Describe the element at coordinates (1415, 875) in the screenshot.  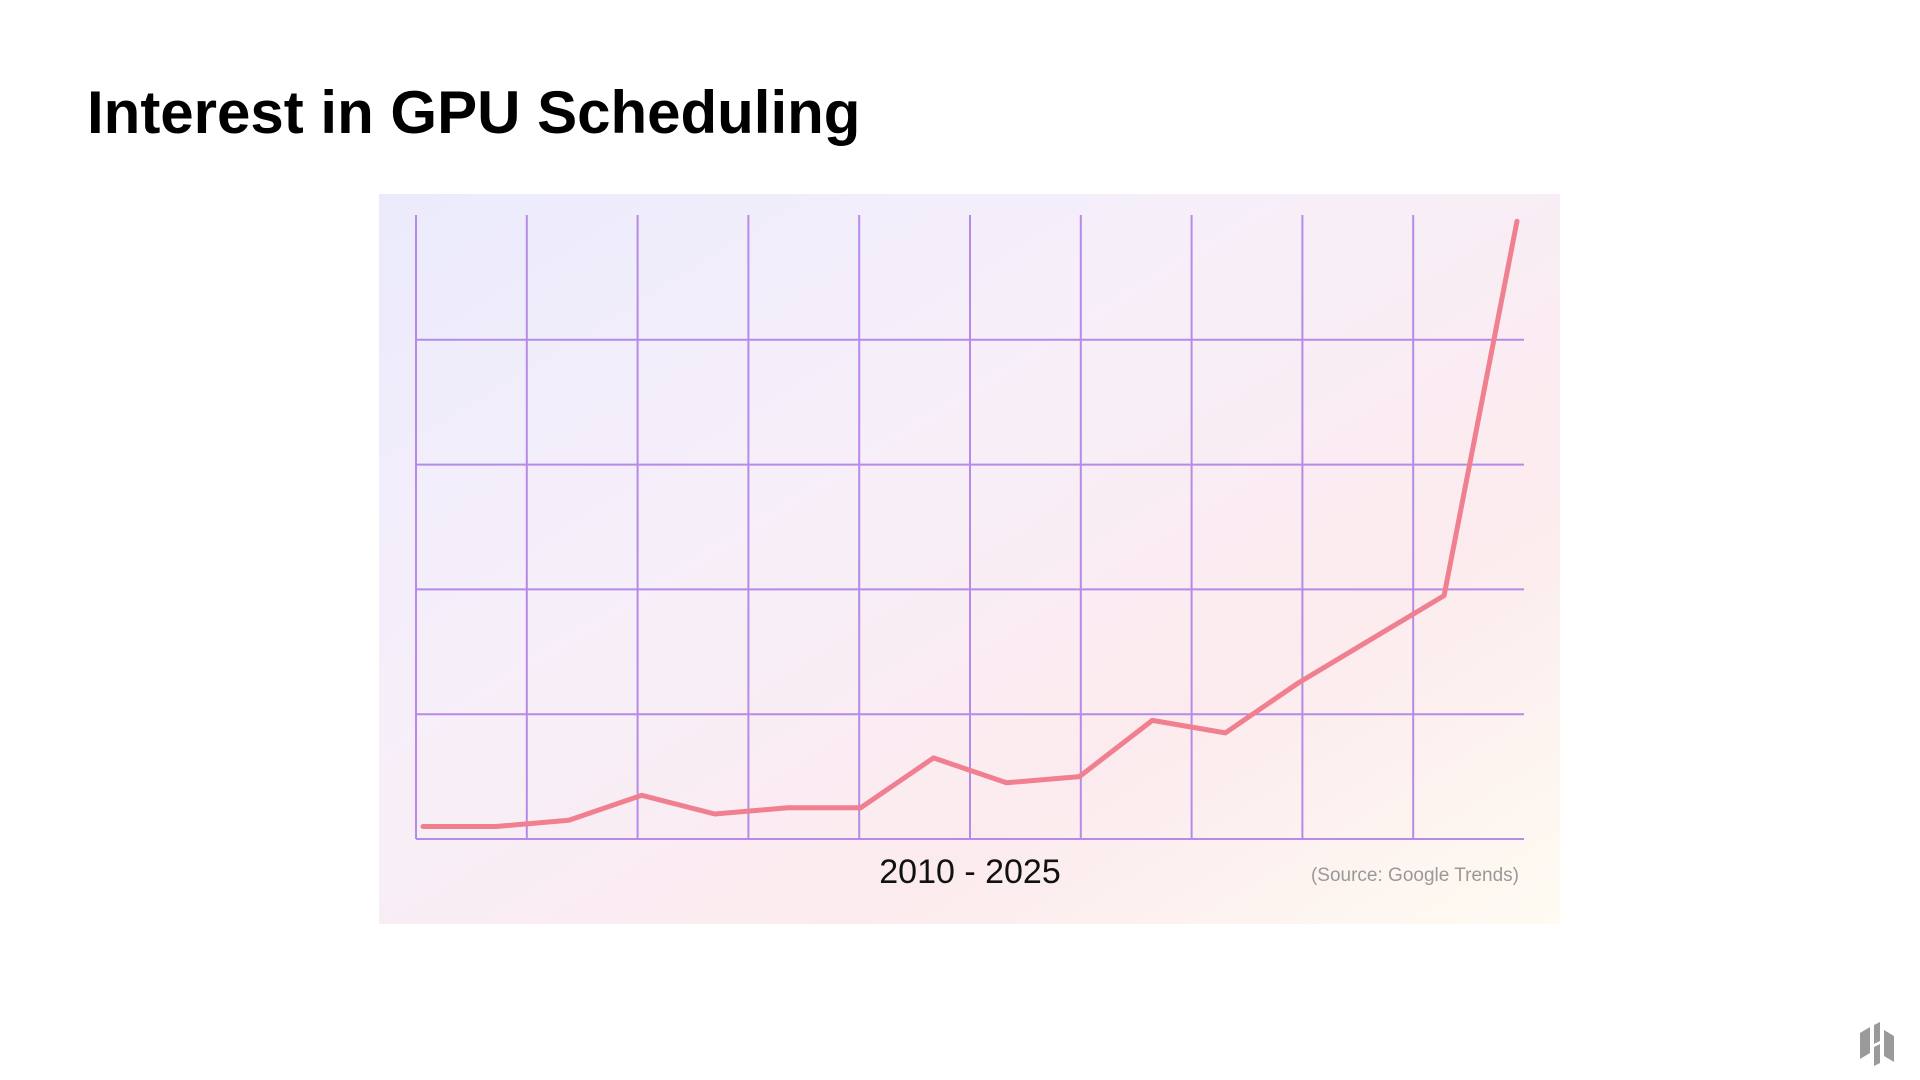
I see `source-note: (Source: Google Trends)` at that location.